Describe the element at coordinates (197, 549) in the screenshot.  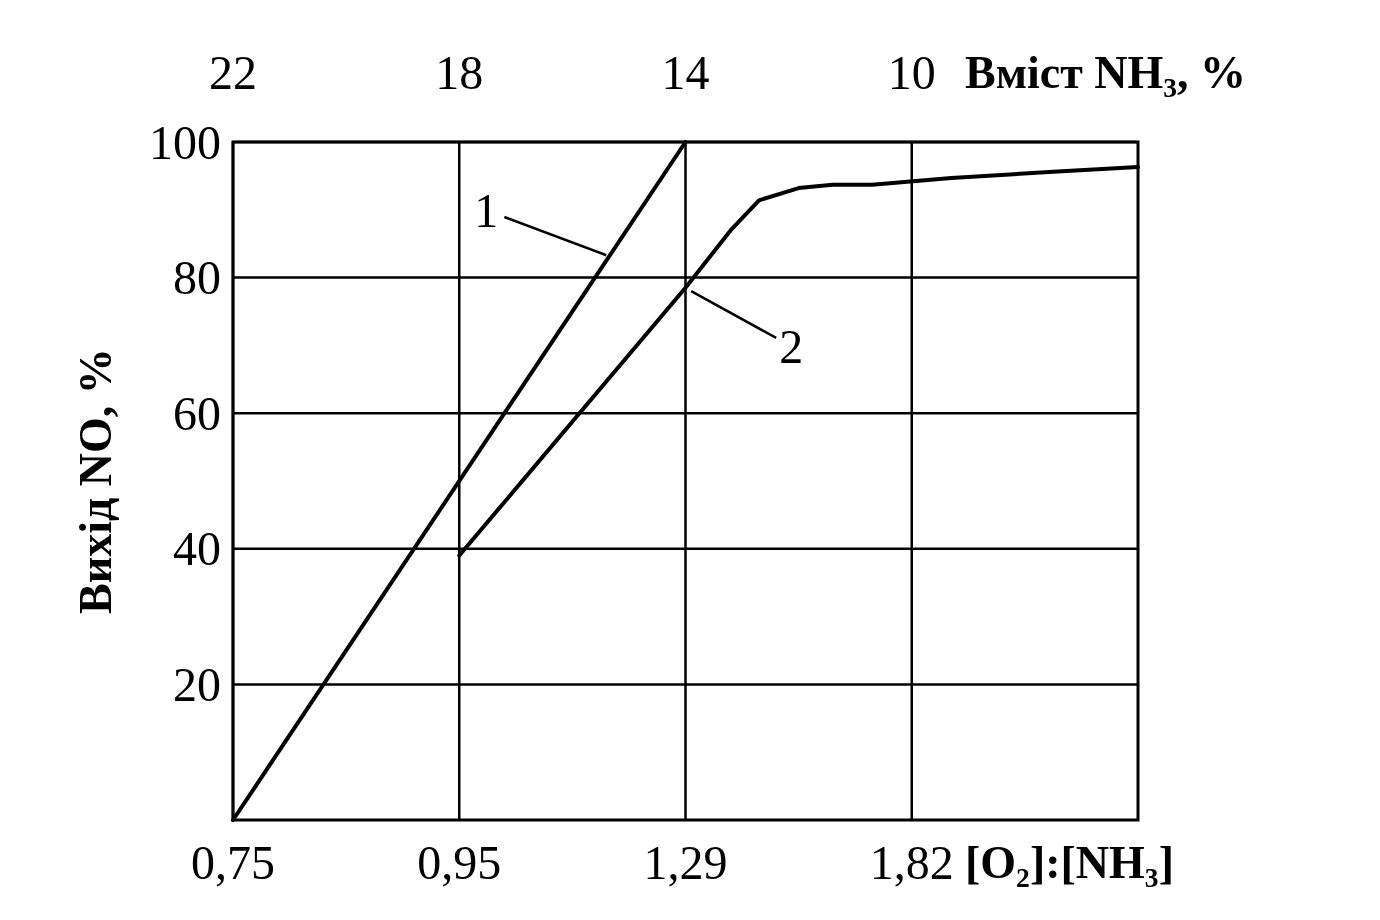
I see `y-tick-label: 40` at that location.